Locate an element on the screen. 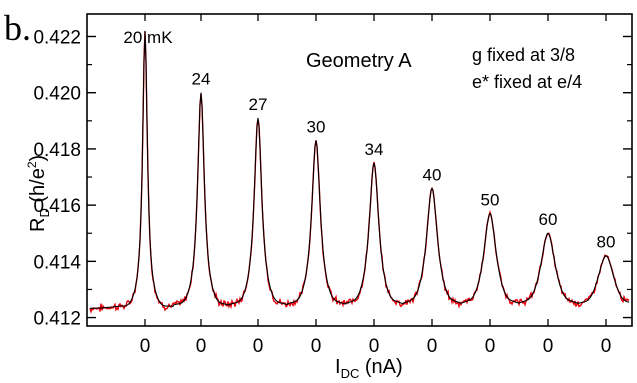  y-tick-label: 0.420 is located at coordinates (57, 94).